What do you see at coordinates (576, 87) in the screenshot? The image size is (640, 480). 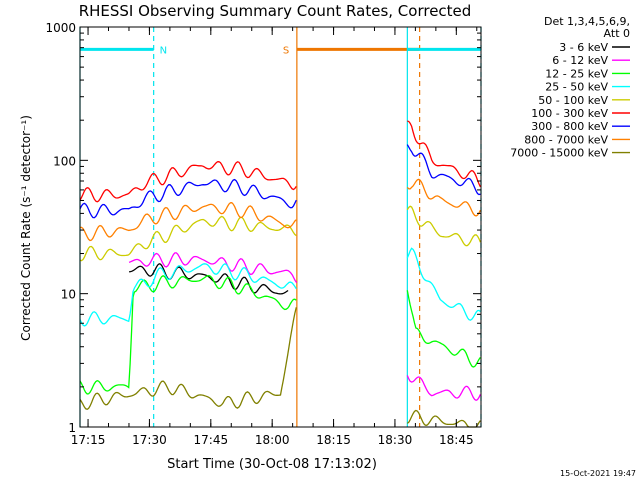 I see `legend-label: 25 - 50 keV` at bounding box center [576, 87].